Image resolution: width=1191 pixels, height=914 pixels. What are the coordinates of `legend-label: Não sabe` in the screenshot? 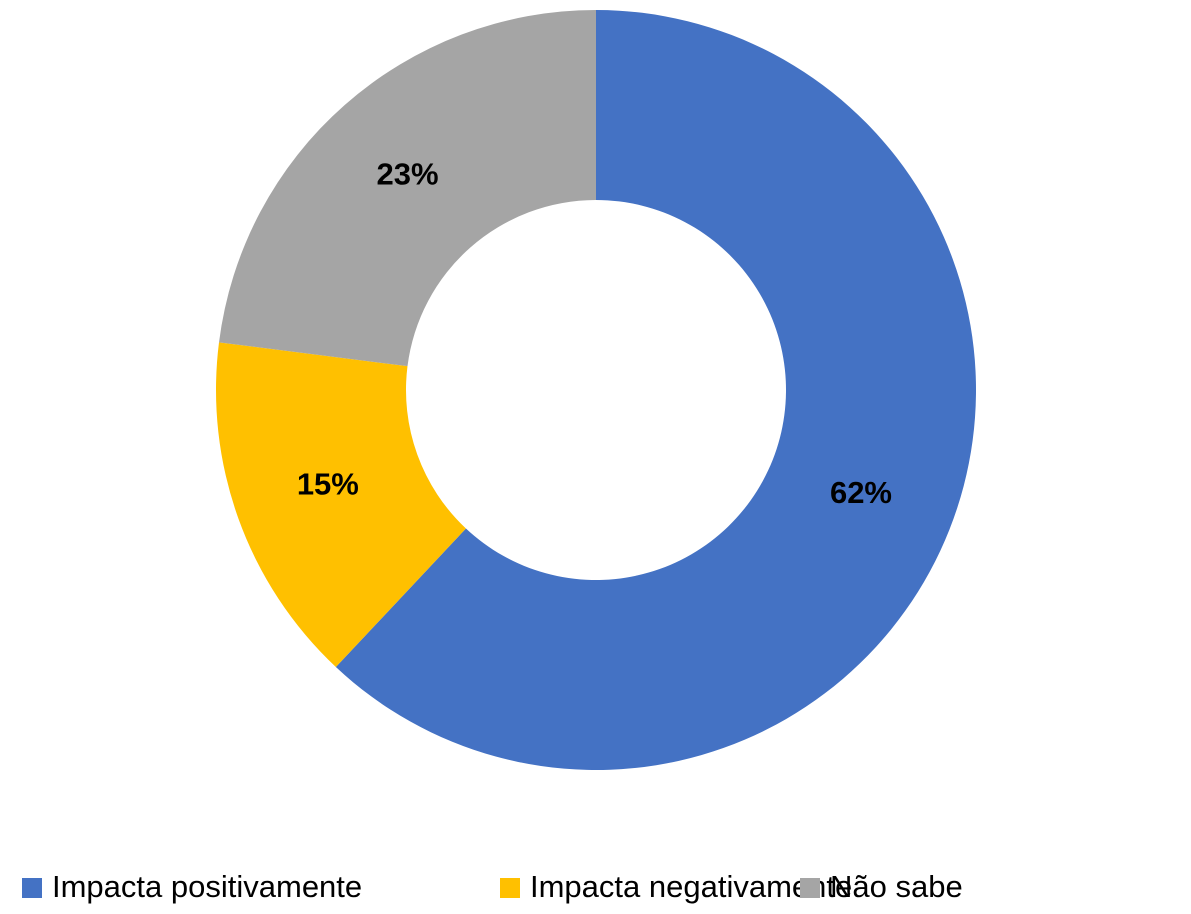 It's located at (896, 886).